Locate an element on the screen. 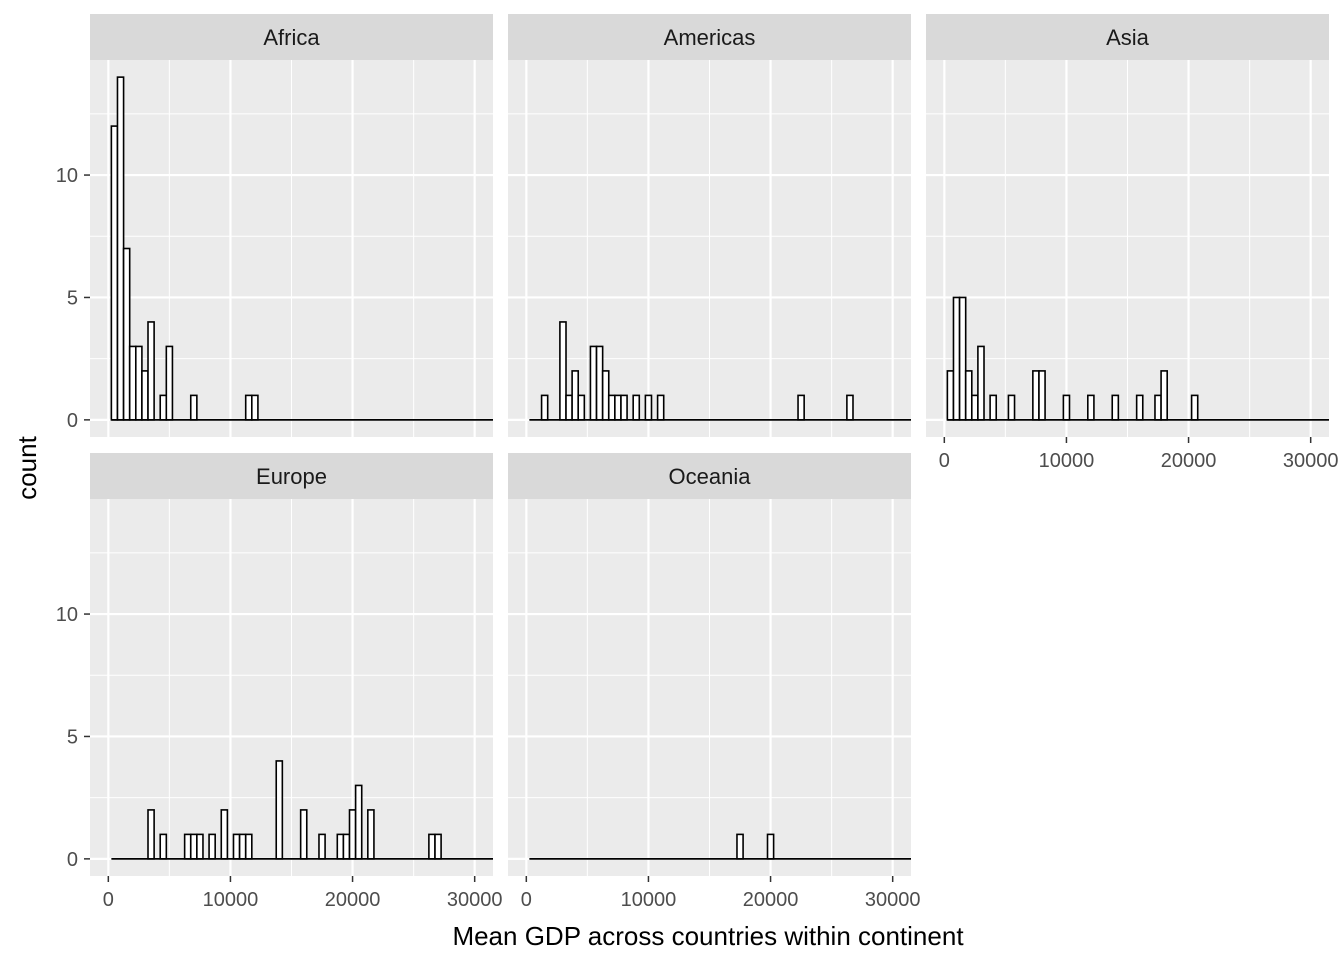 This screenshot has width=1344, height=960. panel-oceania: Oceania 0 10000 20000 30000 is located at coordinates (714, 682).